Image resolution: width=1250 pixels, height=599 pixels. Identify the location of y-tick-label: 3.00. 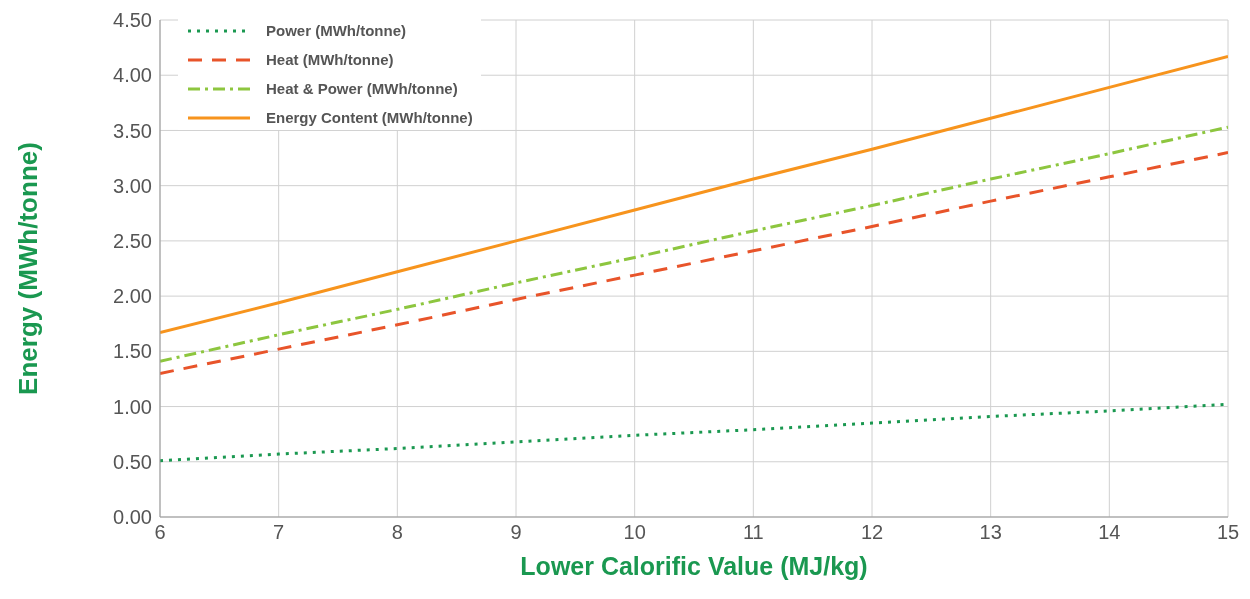
(132, 185).